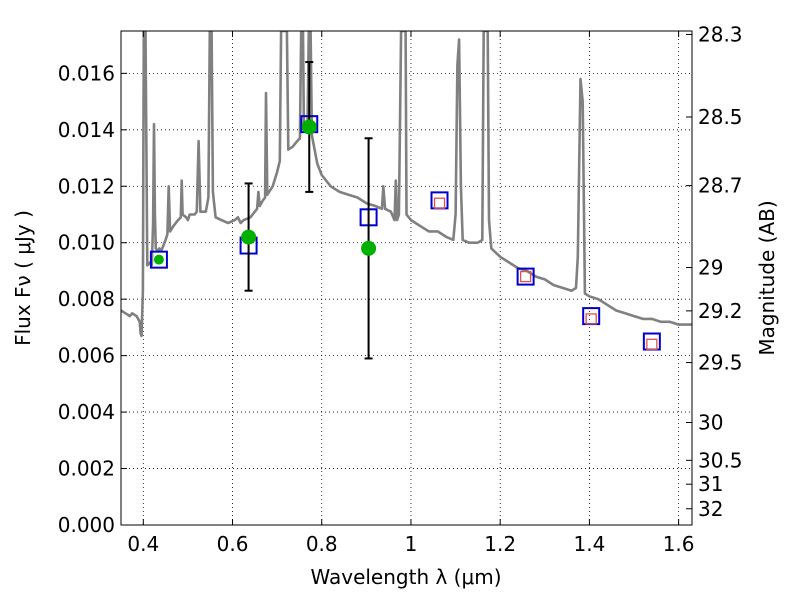 This screenshot has height=600, width=800. Describe the element at coordinates (86, 469) in the screenshot. I see `y-tick-label: 0.002` at that location.